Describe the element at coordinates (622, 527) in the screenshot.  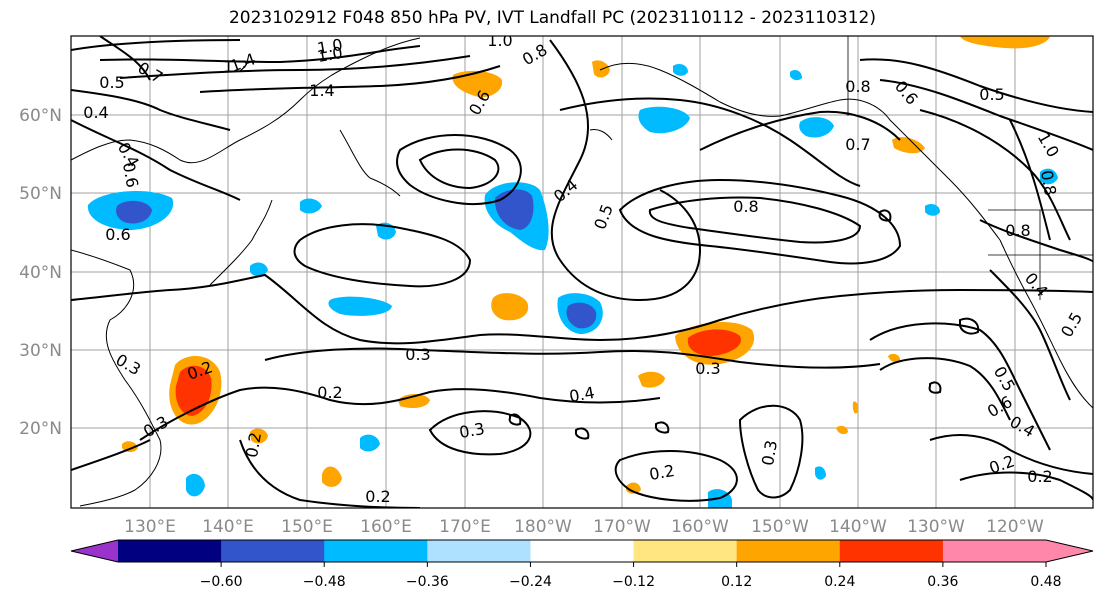
I see `longitude-label: 170°W` at that location.